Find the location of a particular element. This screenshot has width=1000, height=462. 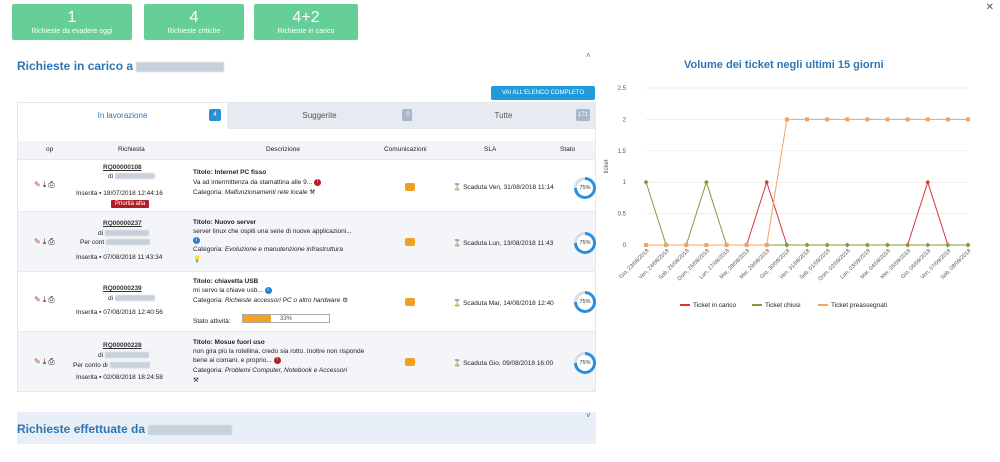

request-desc-line: mi servo la chiave usb... i is located at coordinates (232, 290).